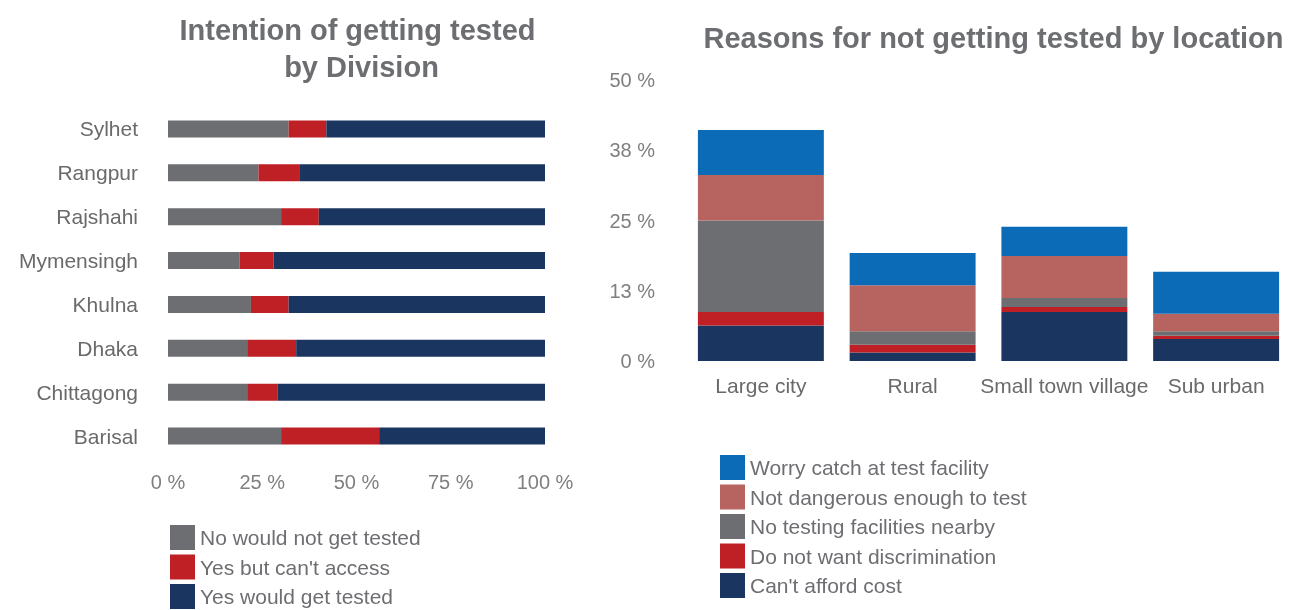 This screenshot has width=1298, height=610. Describe the element at coordinates (1216, 385) in the screenshot. I see `x-tick-label: Sub urban` at that location.